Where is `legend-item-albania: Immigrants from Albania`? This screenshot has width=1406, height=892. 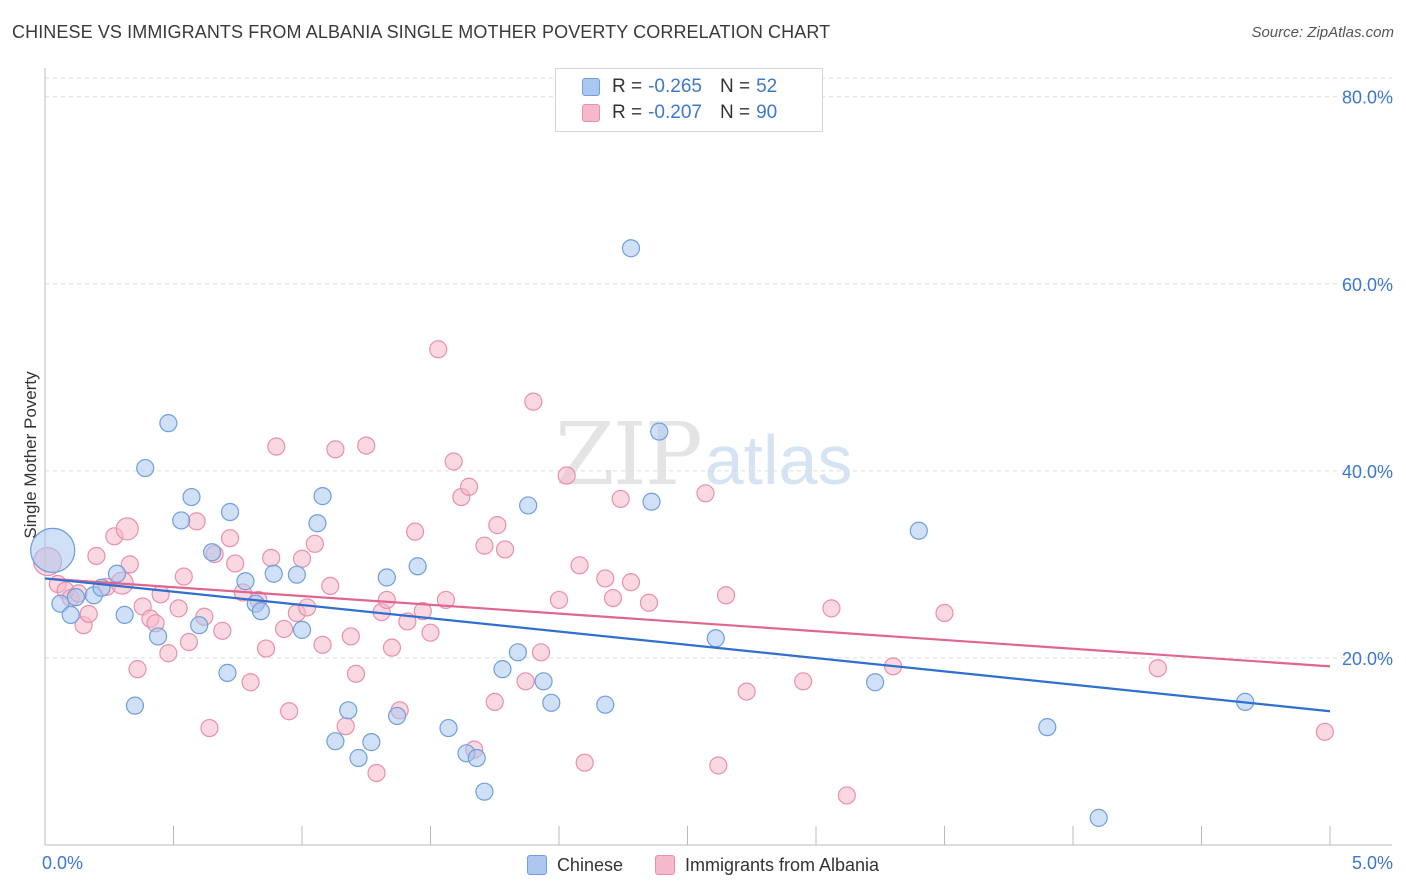
legend-item-albania: Immigrants from Albania is located at coordinates (766, 865).